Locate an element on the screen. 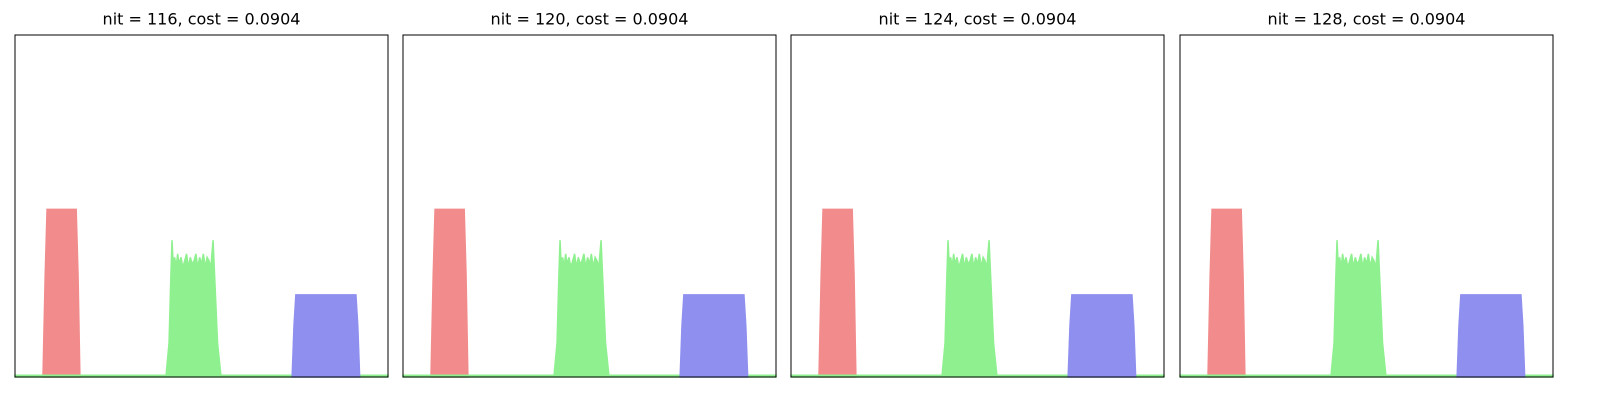 The image size is (1600, 400). chart-title: nit = 116, cost = 0.0904 is located at coordinates (202, 19).